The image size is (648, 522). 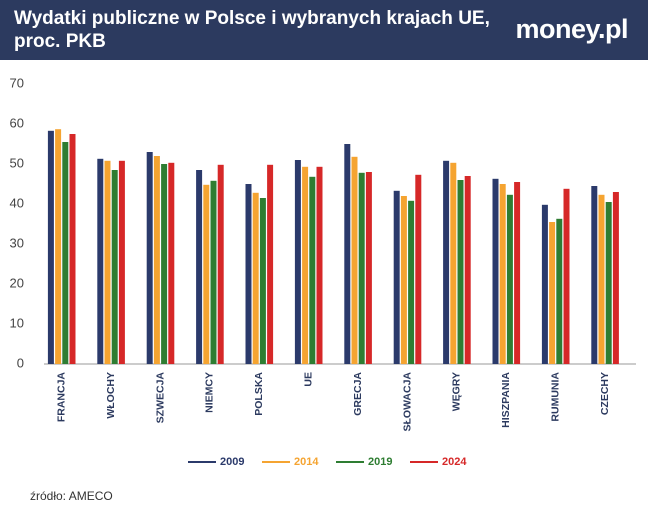 What do you see at coordinates (20, 362) in the screenshot?
I see `y-tick-label: 0` at bounding box center [20, 362].